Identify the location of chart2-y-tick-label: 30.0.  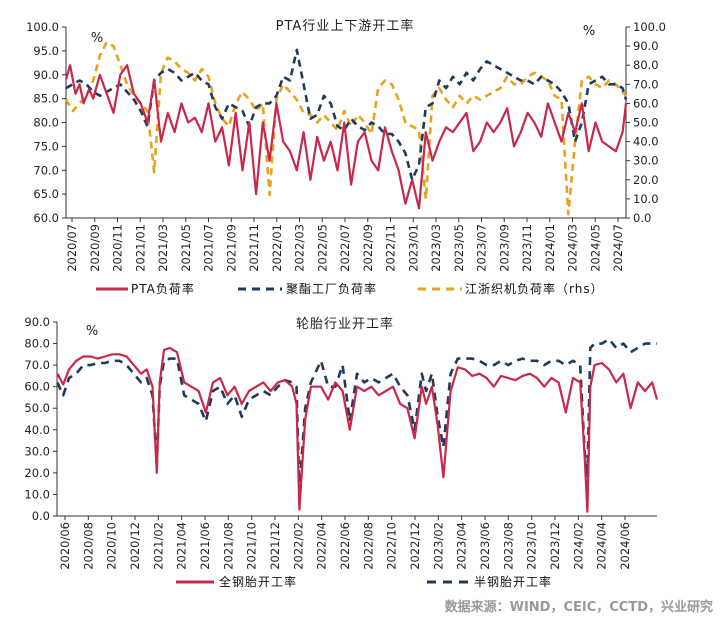
(37, 451).